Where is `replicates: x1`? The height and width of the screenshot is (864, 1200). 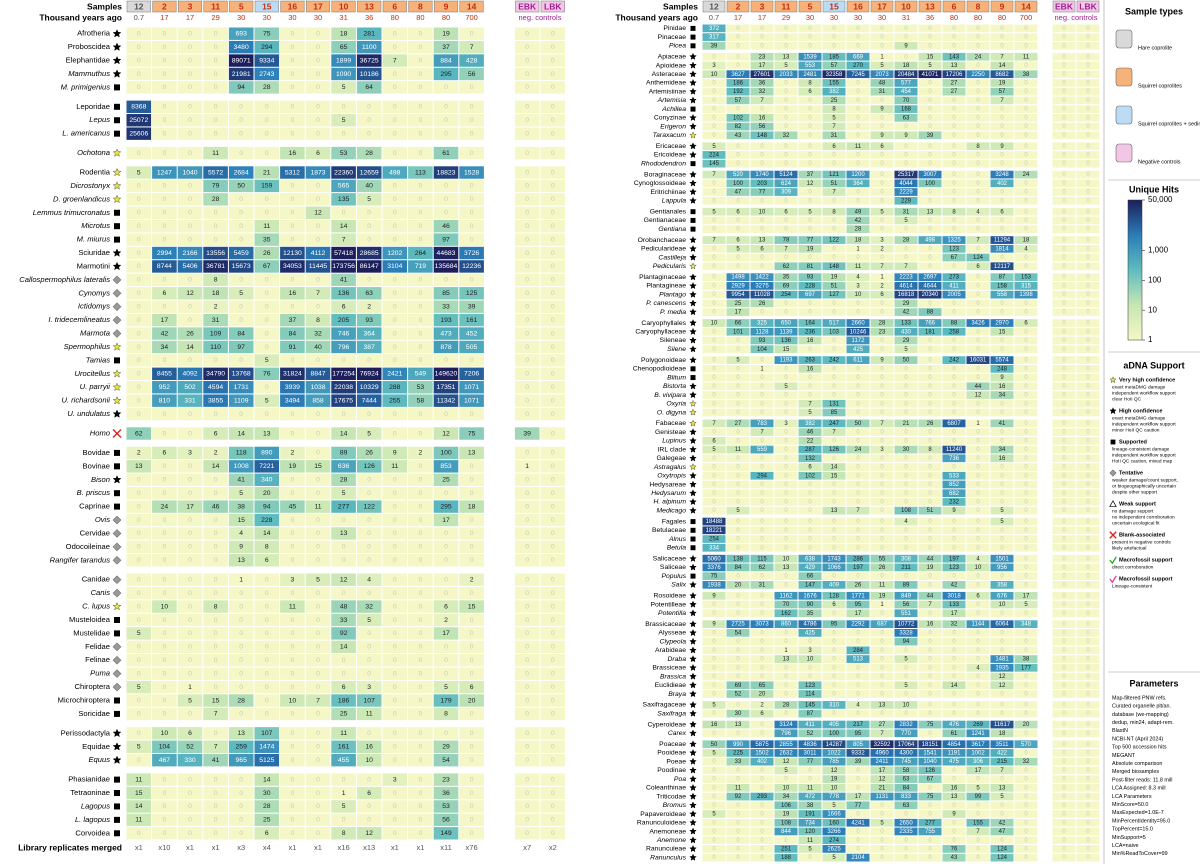 replicates: x1 is located at coordinates (216, 847).